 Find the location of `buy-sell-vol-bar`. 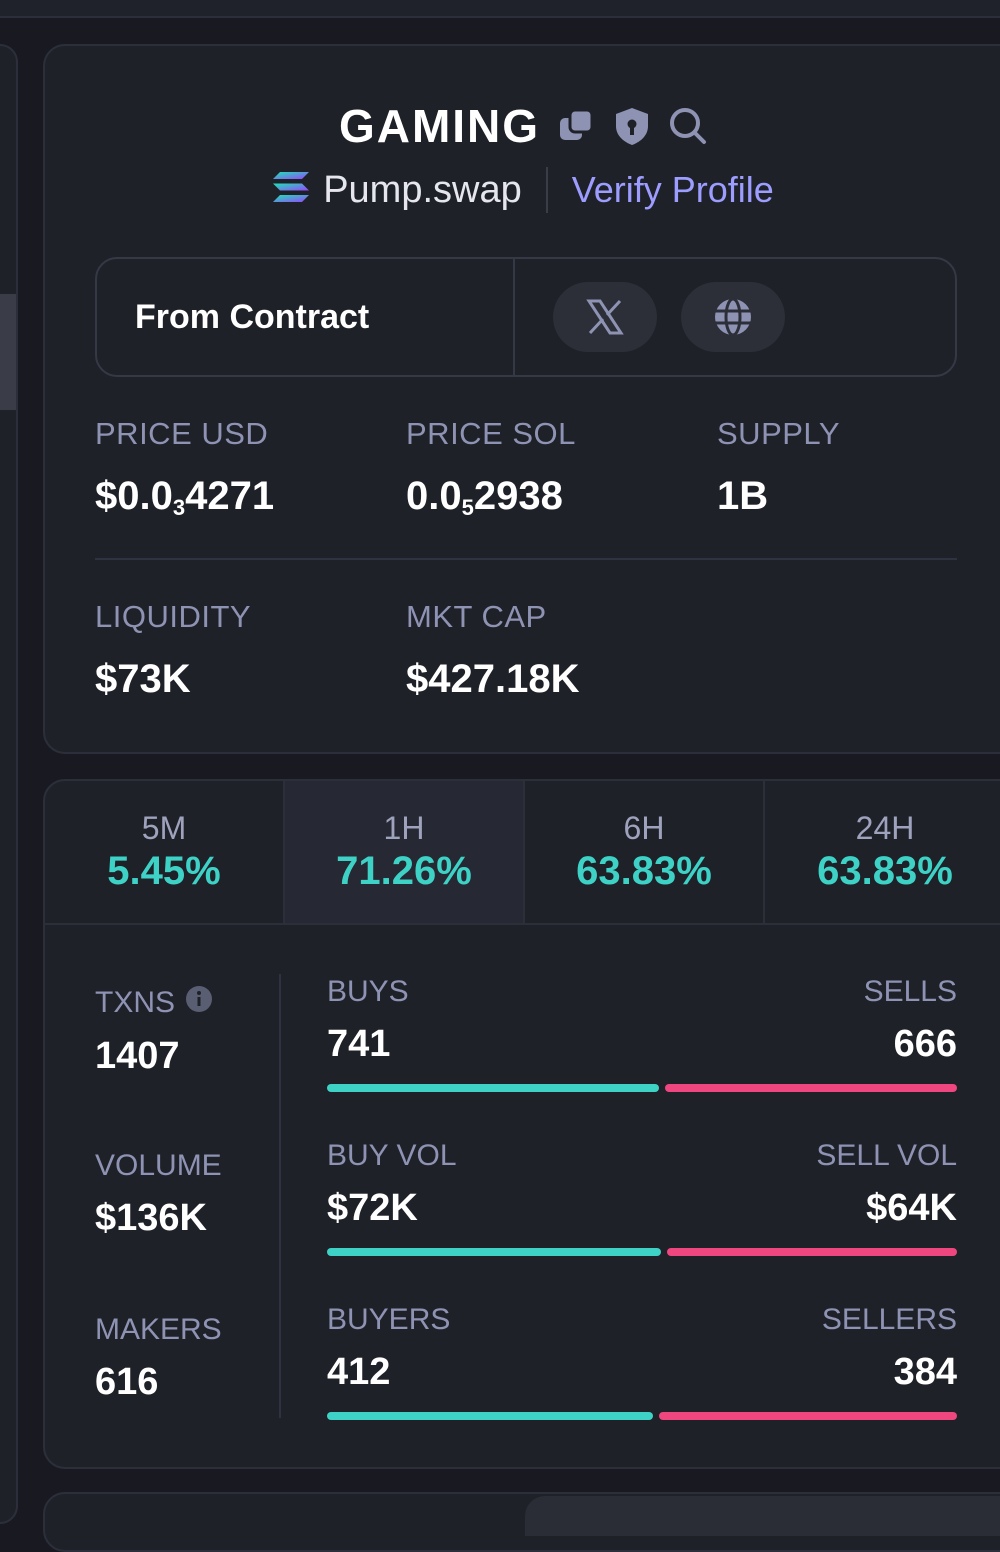

buy-sell-vol-bar is located at coordinates (642, 1252).